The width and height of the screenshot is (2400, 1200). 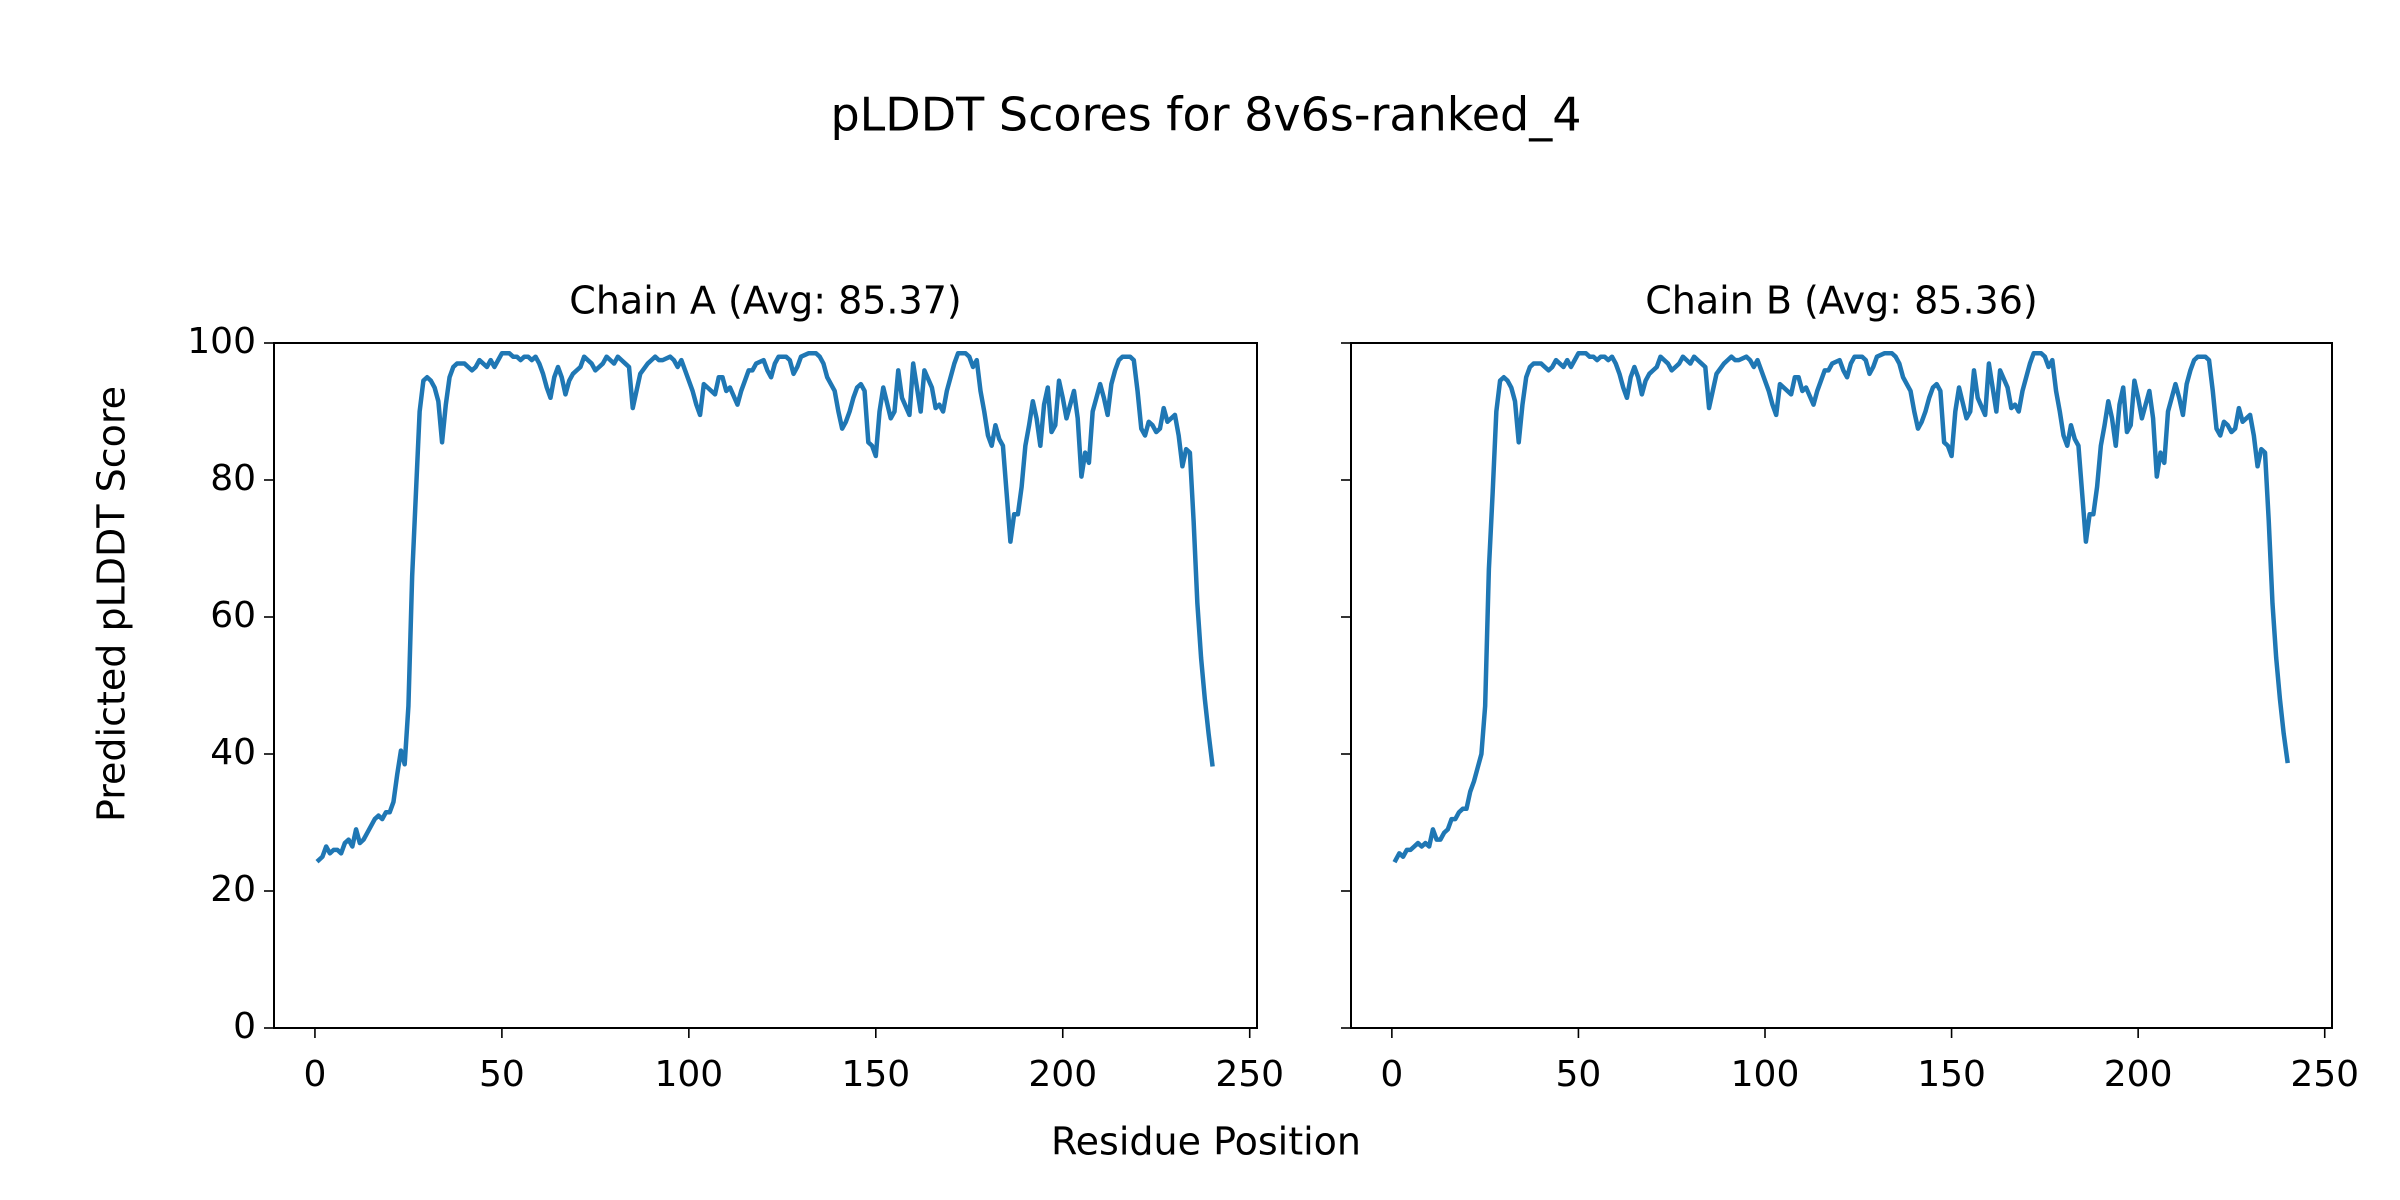 I want to click on x-axis-label: Residue Position, so click(x=1206, y=1142).